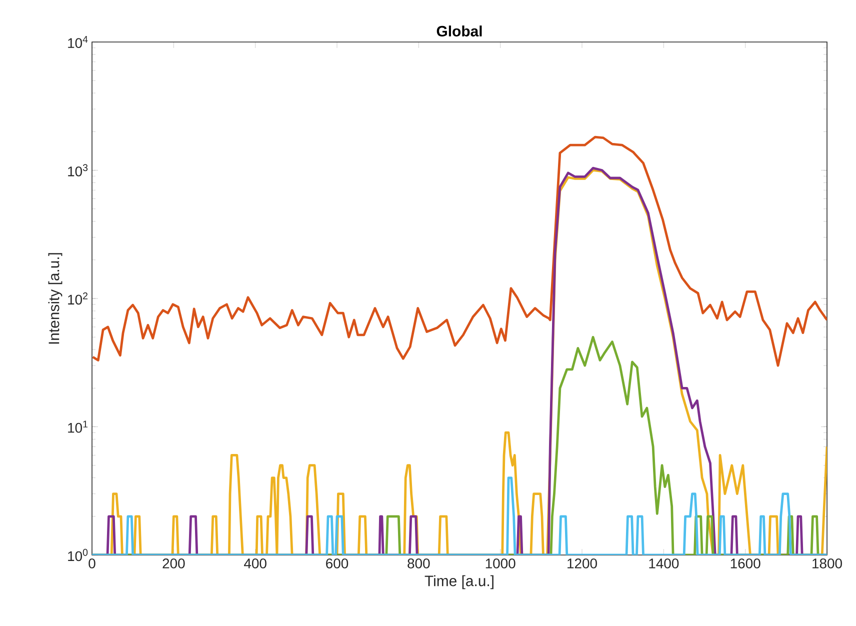 Image resolution: width=856 pixels, height=626 pixels. I want to click on x-tick-label: 1800, so click(827, 563).